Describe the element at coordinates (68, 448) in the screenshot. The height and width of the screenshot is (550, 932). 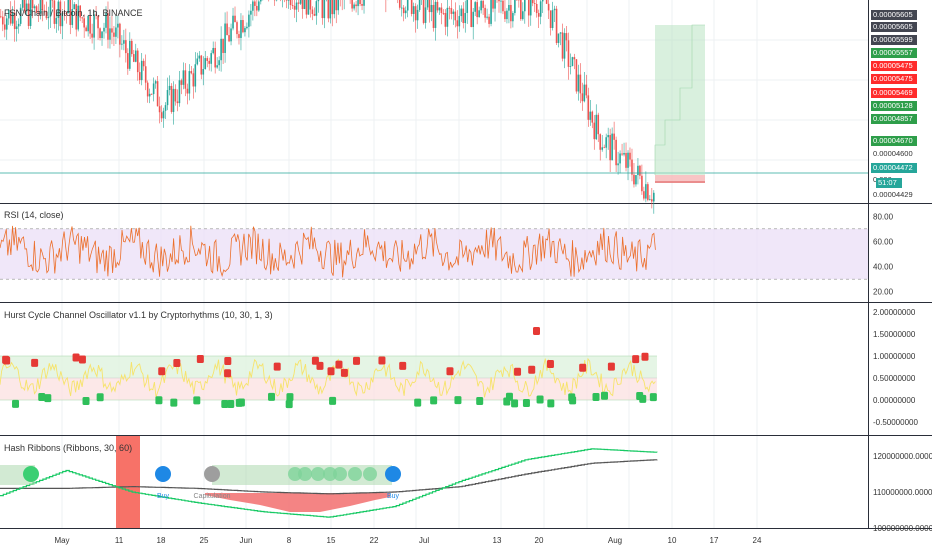
I see `hash-ribbons-title: Hash Ribbons (Ribbons, 30, 60)` at that location.